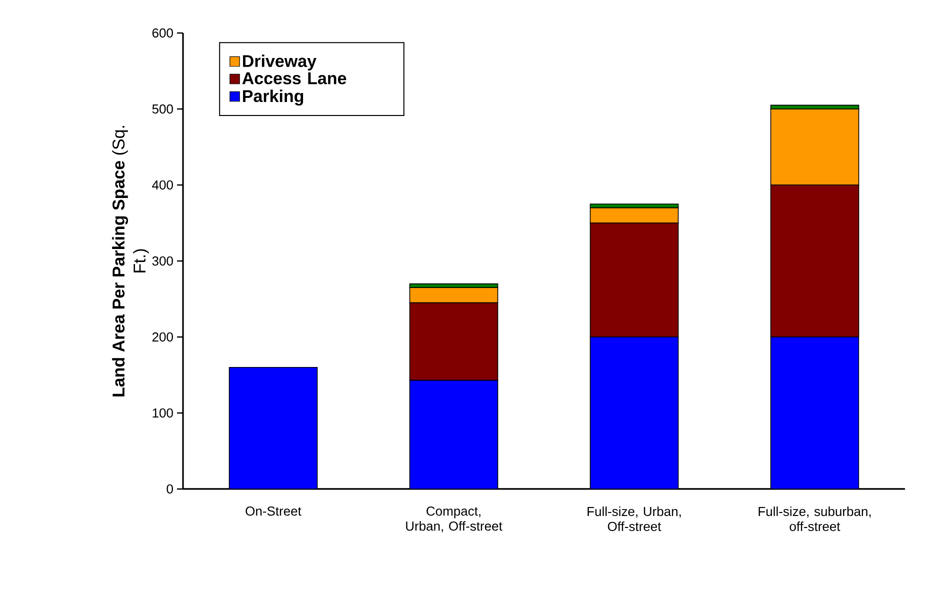 This screenshot has width=938, height=602. What do you see at coordinates (634, 519) in the screenshot?
I see `x-tick-label: Full-size, Urban, Off-street` at bounding box center [634, 519].